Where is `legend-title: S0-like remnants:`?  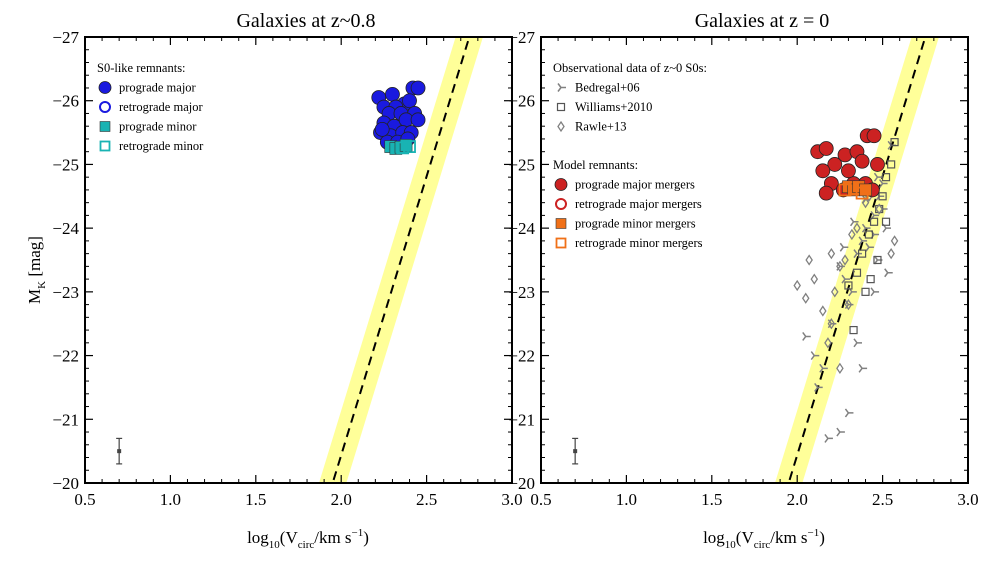
legend-title: S0-like remnants: is located at coordinates (141, 68).